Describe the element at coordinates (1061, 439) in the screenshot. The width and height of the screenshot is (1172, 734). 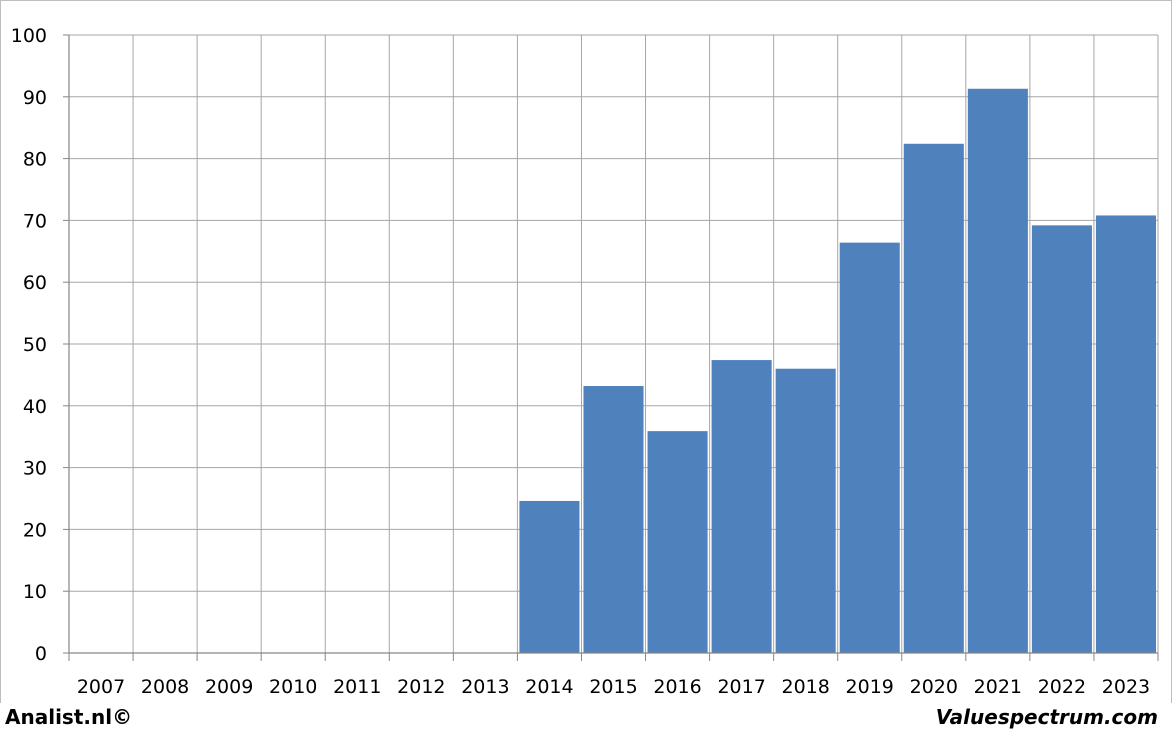
I see `bar-2022` at that location.